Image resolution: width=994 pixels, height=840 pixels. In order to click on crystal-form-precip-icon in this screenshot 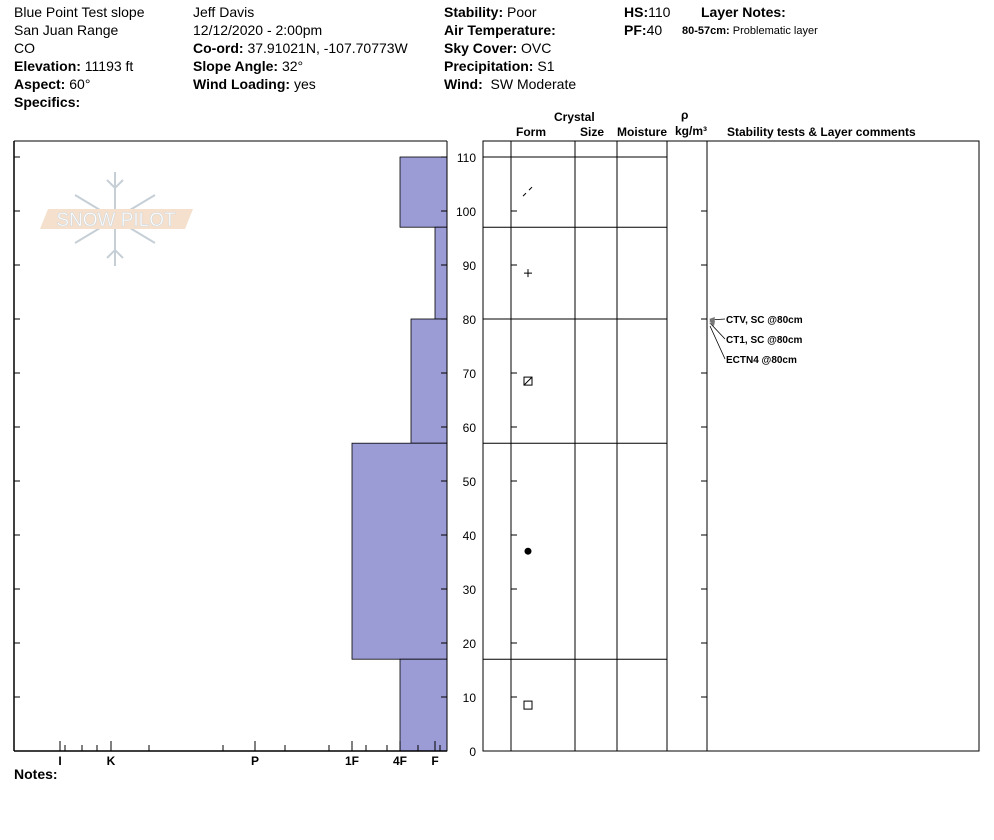, I will do `click(528, 273)`.